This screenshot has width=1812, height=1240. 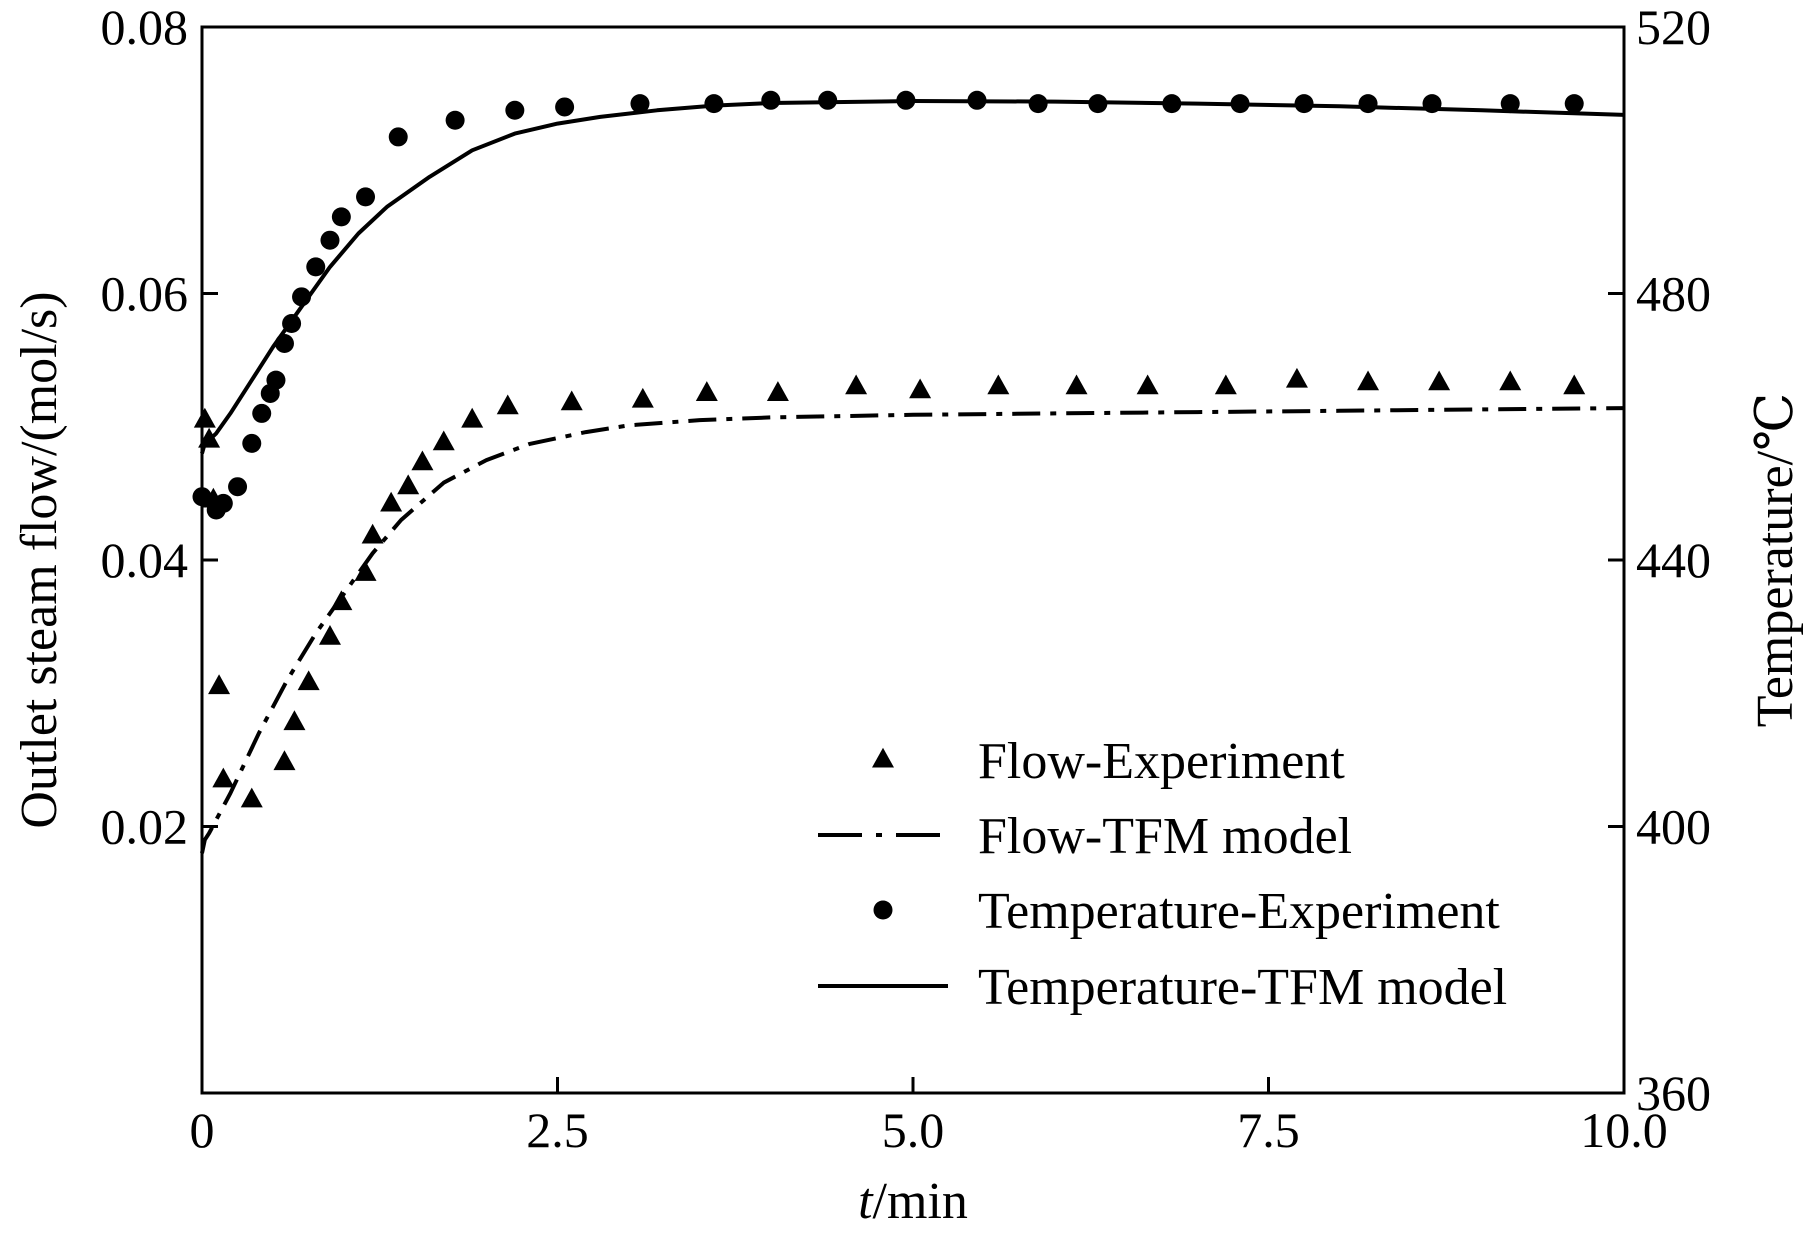 I want to click on legend-circle-swatch, so click(x=883, y=910).